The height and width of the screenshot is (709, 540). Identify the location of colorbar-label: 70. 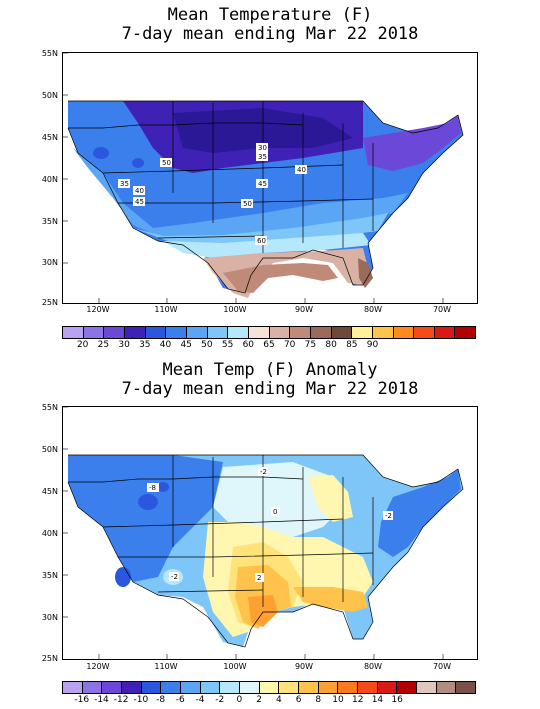
(289, 345).